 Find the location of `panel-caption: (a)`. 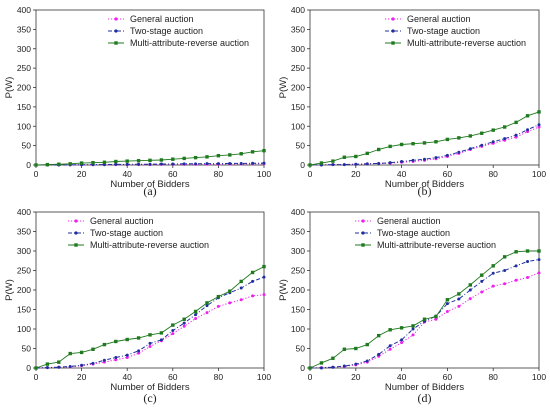

panel-caption: (a) is located at coordinates (149, 191).